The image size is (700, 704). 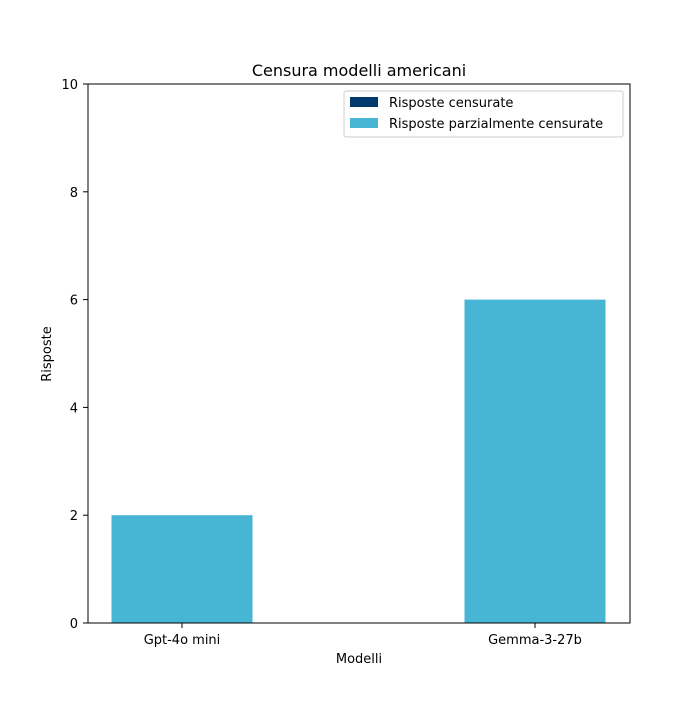 What do you see at coordinates (451, 103) in the screenshot?
I see `legend-label-risposte-censurate: Risposte censurate` at bounding box center [451, 103].